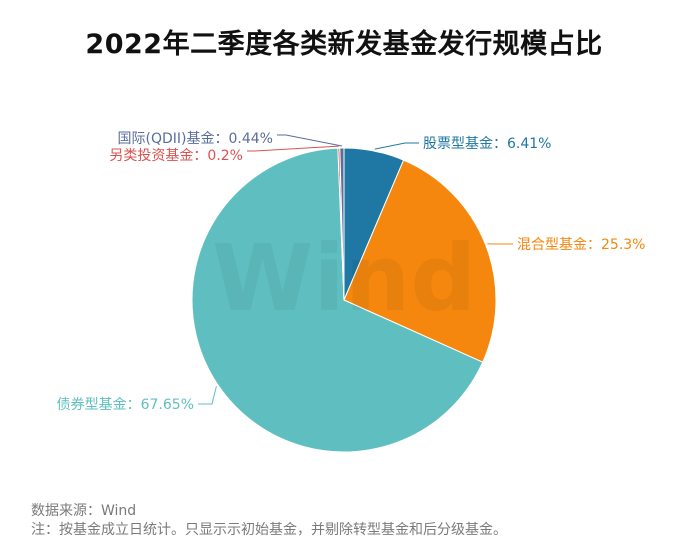  What do you see at coordinates (195, 138) in the screenshot?
I see `slice-label-5: 国际(QDII)基金：0.44%` at bounding box center [195, 138].